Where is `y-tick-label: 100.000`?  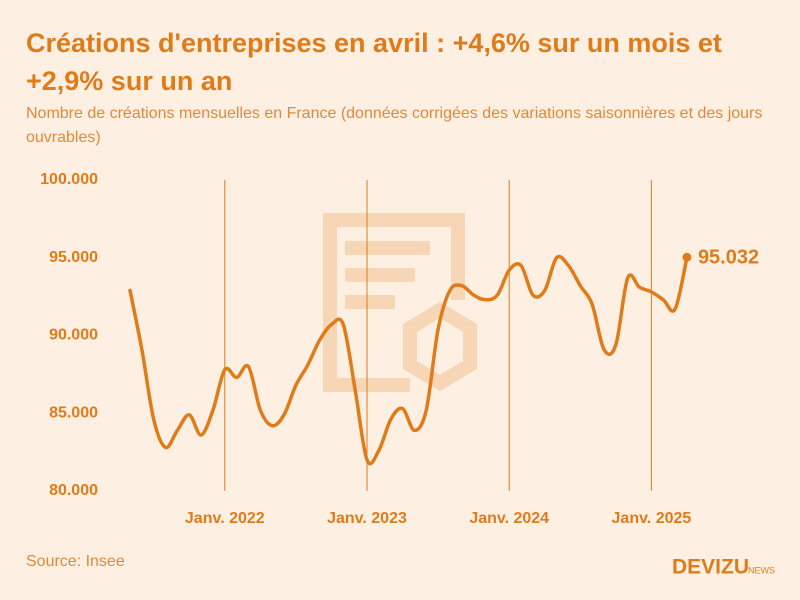
y-tick-label: 100.000 is located at coordinates (69, 179).